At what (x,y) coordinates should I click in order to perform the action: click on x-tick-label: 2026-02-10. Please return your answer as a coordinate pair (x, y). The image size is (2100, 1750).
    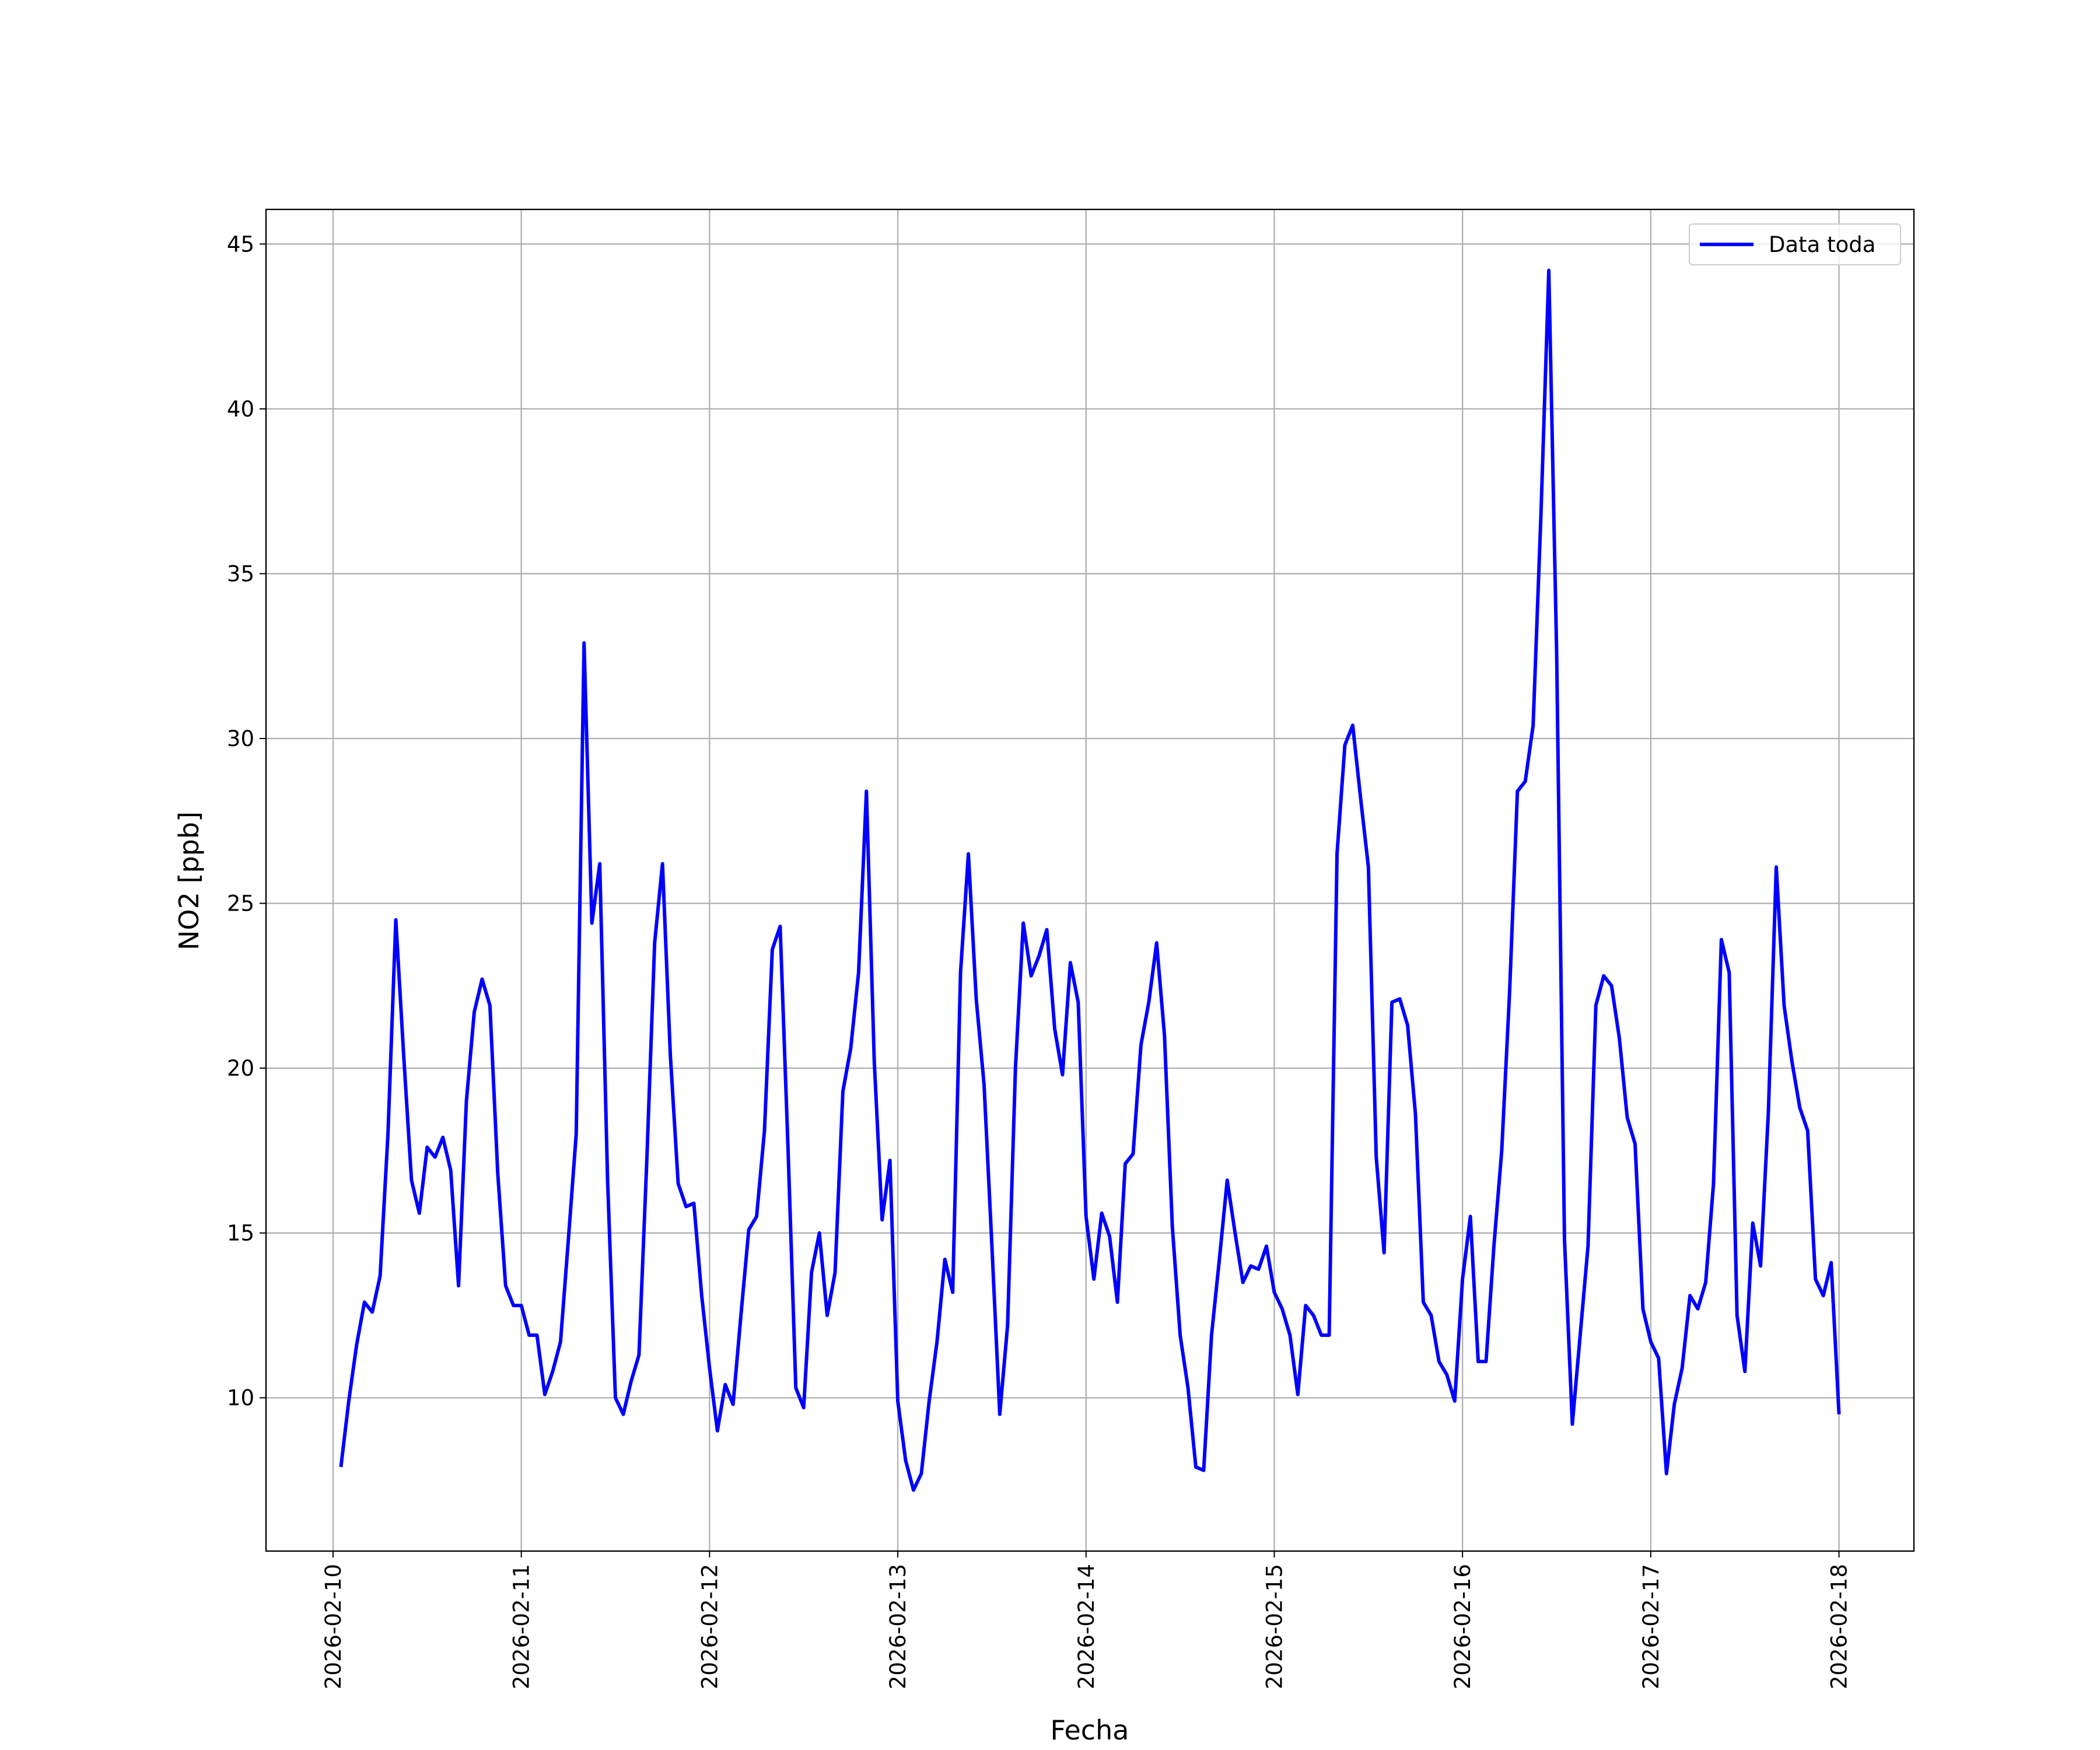
    Looking at the image, I should click on (333, 1626).